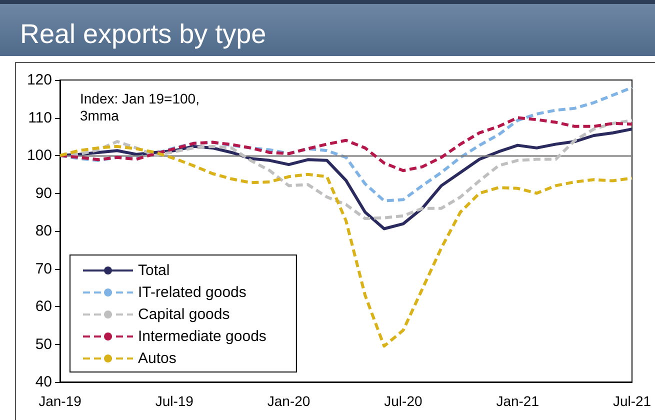 This screenshot has width=655, height=420. What do you see at coordinates (192, 292) in the screenshot?
I see `legend-label: IT-related goods` at bounding box center [192, 292].